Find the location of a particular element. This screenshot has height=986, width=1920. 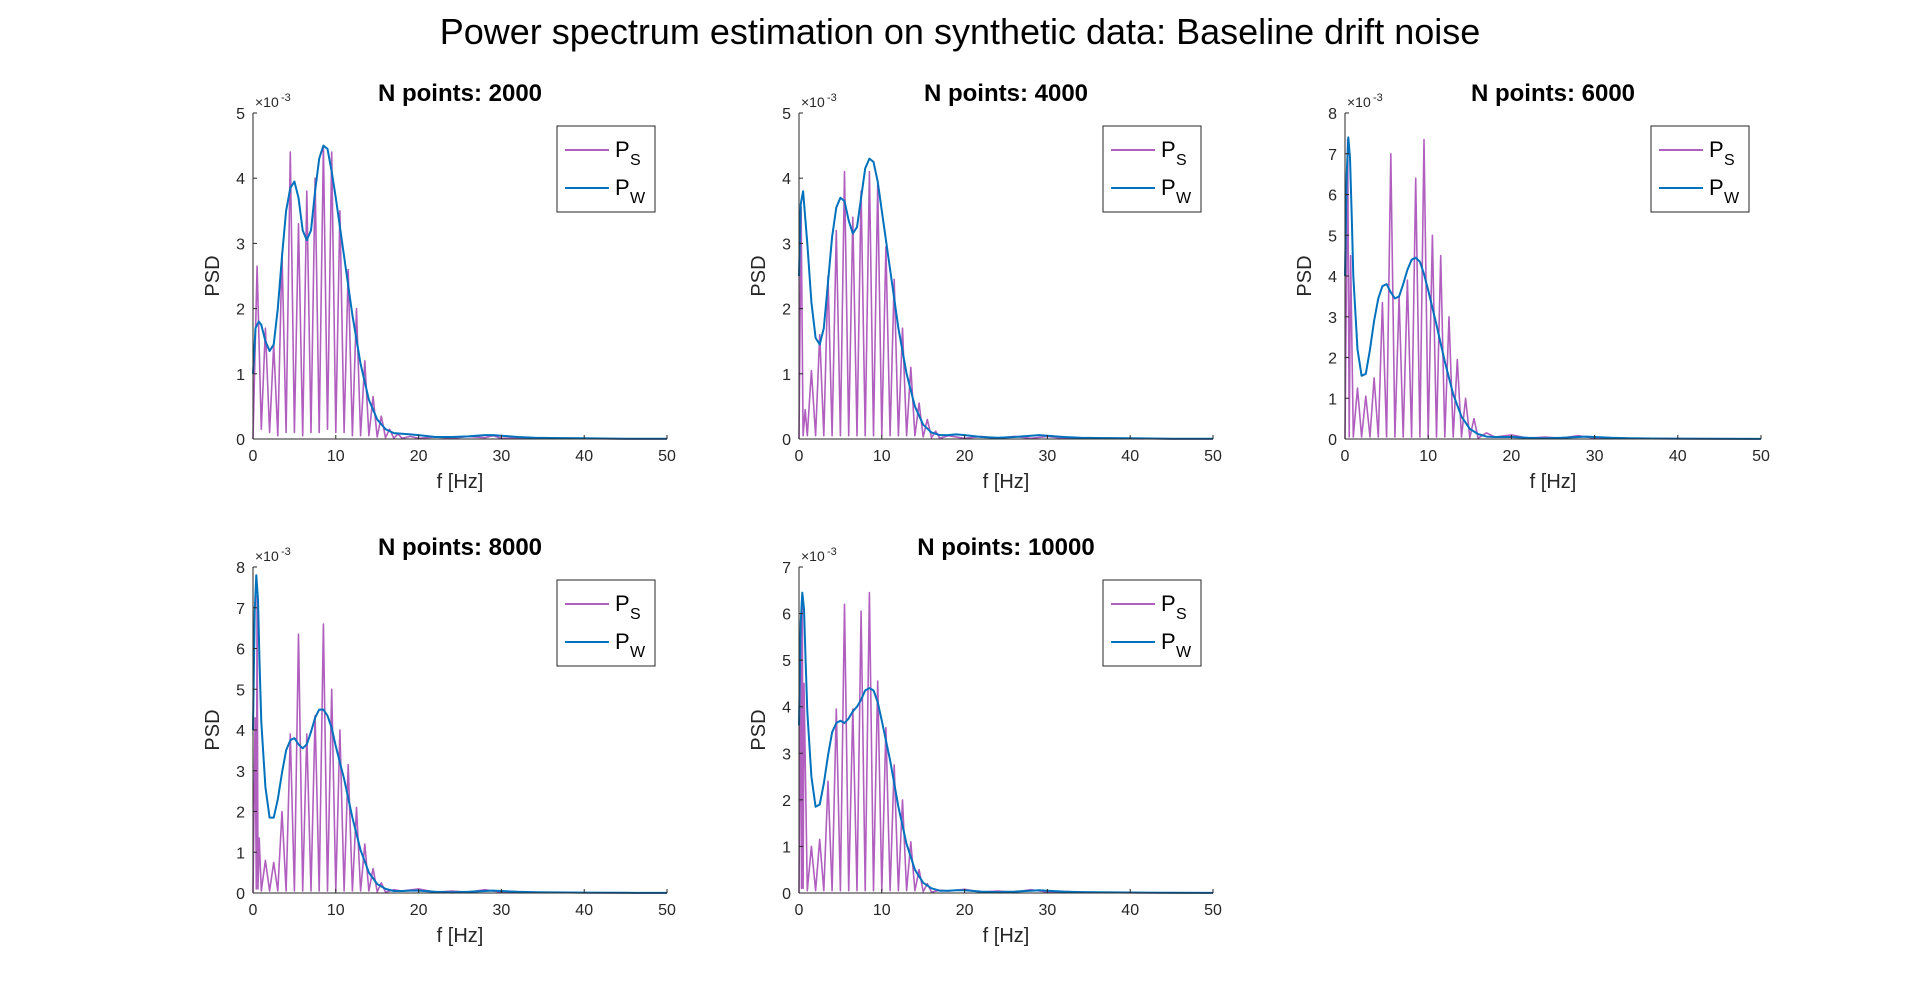

subplot-title: N points: 4000 is located at coordinates (1006, 93).